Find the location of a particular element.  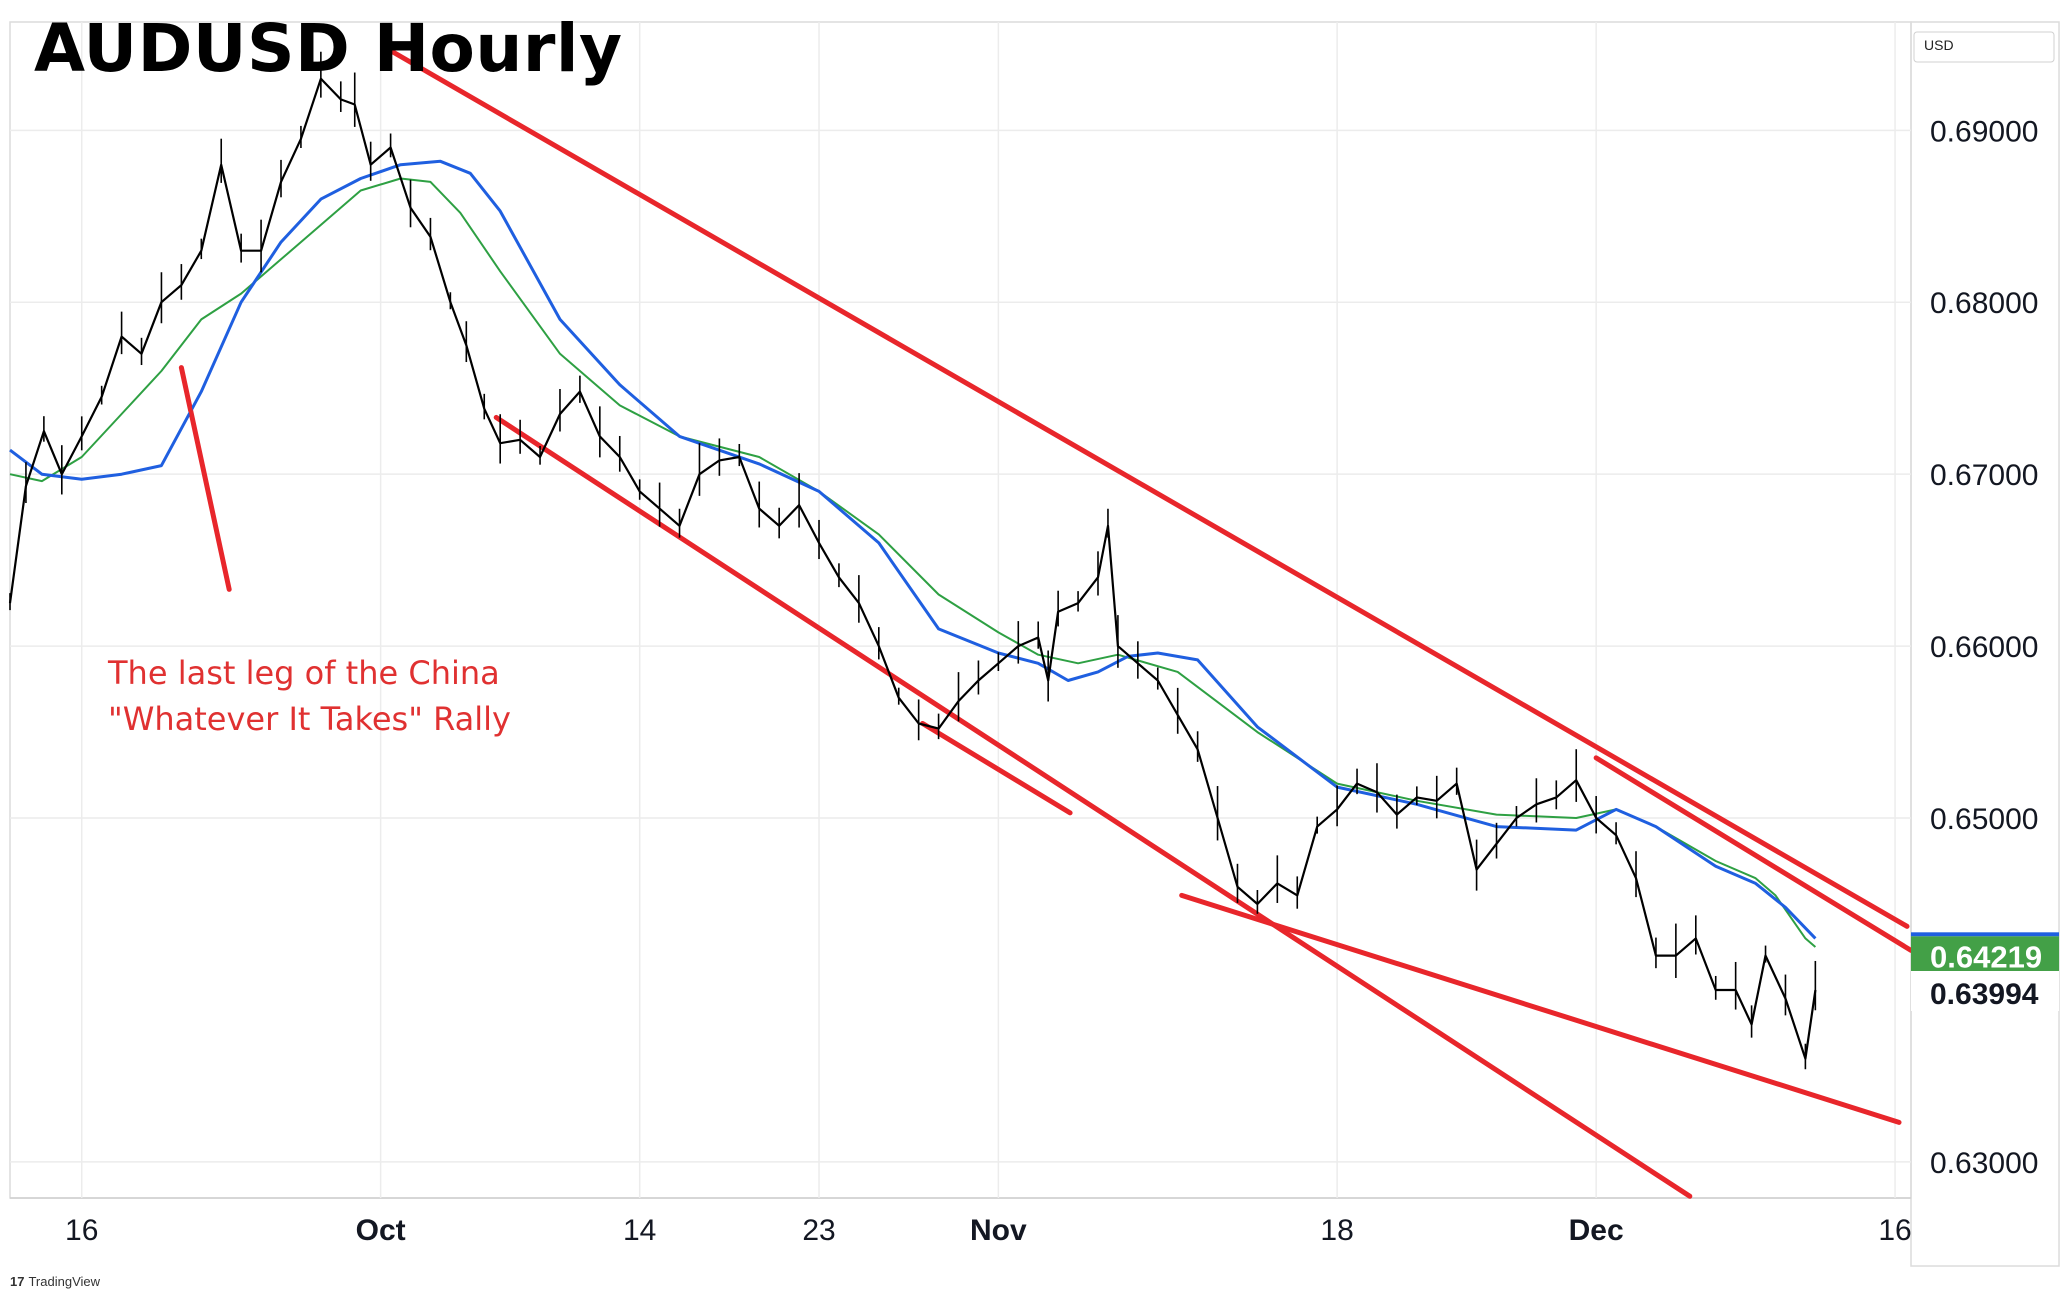

time-axis-labels: 16 Oct 14 23 Nov 18 Dec 16 is located at coordinates (988, 1230).